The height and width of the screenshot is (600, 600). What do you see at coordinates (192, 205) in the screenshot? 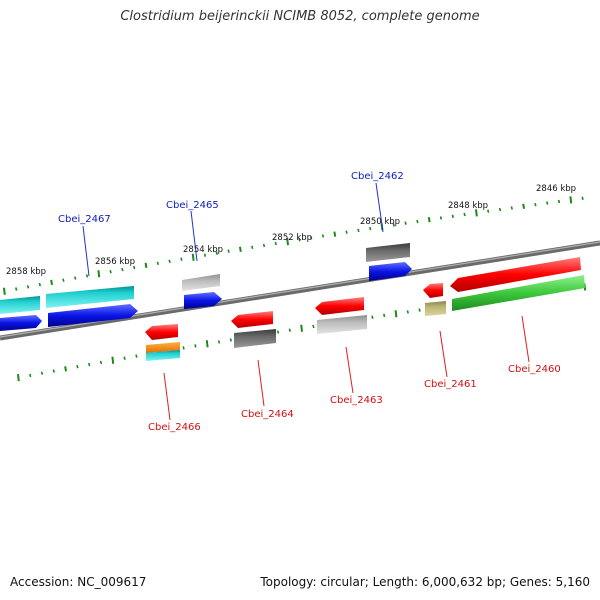
I see `gene-label-cbei-2465: Cbei_2465` at bounding box center [192, 205].